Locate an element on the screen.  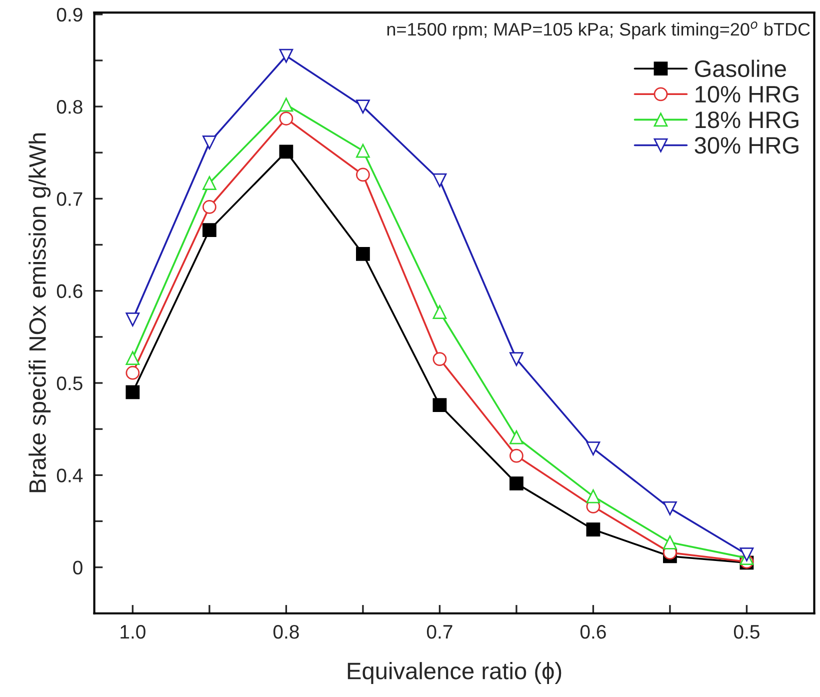
y-tick-label: 0.8 is located at coordinates (69, 107).